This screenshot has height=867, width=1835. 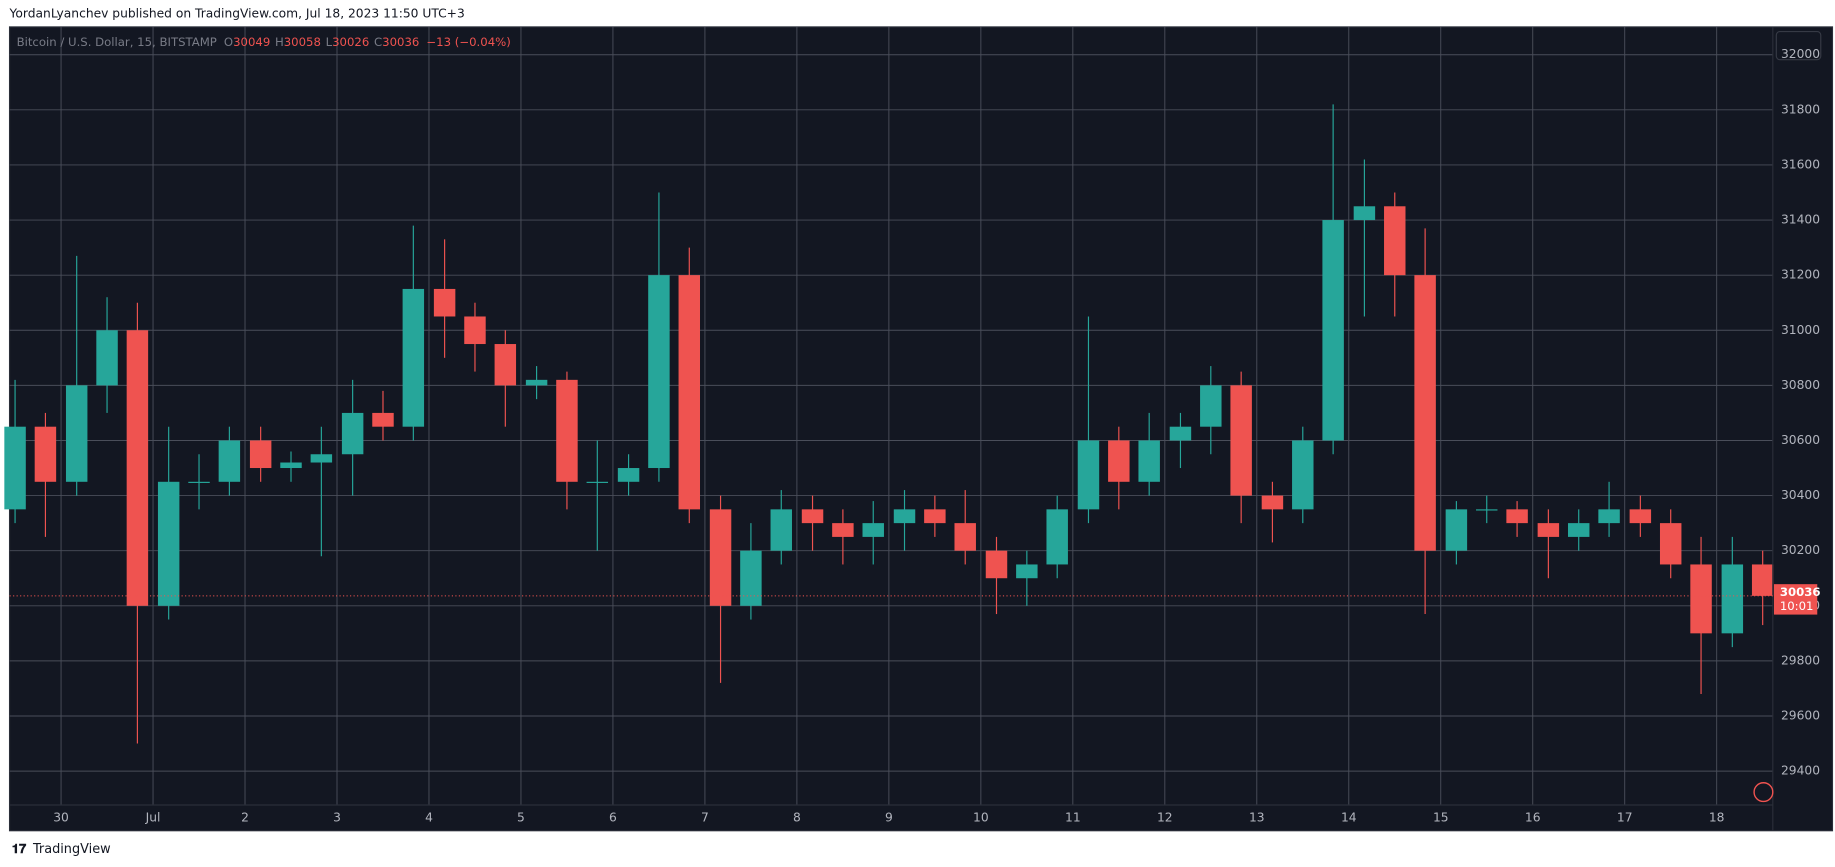 I want to click on y-tick-label: 32000, so click(x=1800, y=54).